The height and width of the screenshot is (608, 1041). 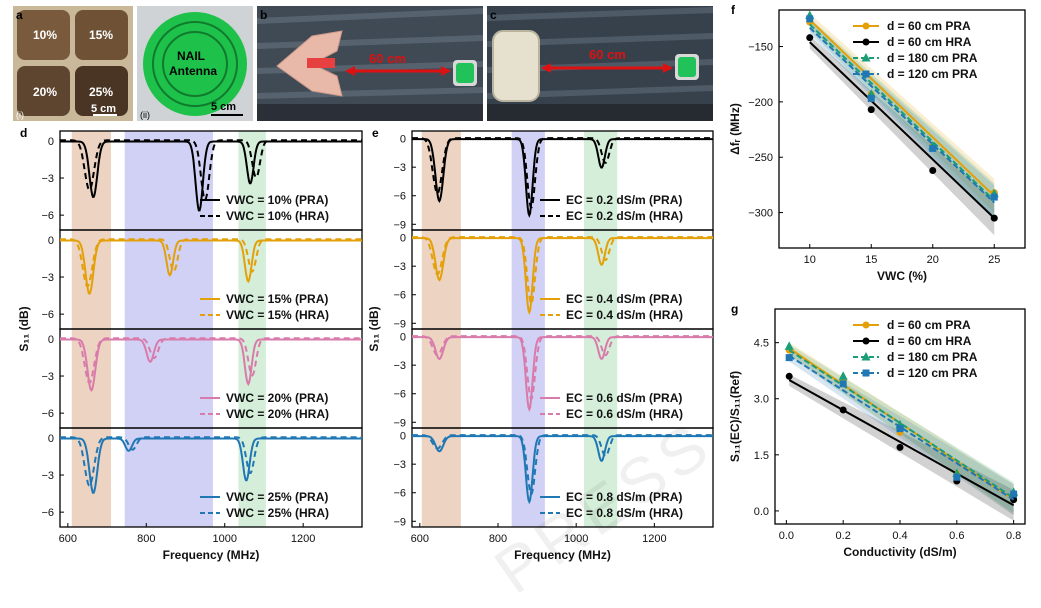 What do you see at coordinates (370, 63) in the screenshot?
I see `photo-b-drawing: b 60 cm` at bounding box center [370, 63].